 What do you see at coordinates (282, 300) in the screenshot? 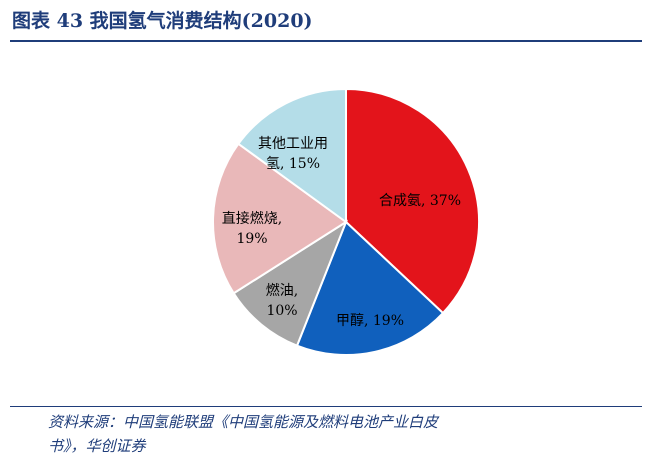
I see `slice-label-3: 燃油, 10%` at bounding box center [282, 300].